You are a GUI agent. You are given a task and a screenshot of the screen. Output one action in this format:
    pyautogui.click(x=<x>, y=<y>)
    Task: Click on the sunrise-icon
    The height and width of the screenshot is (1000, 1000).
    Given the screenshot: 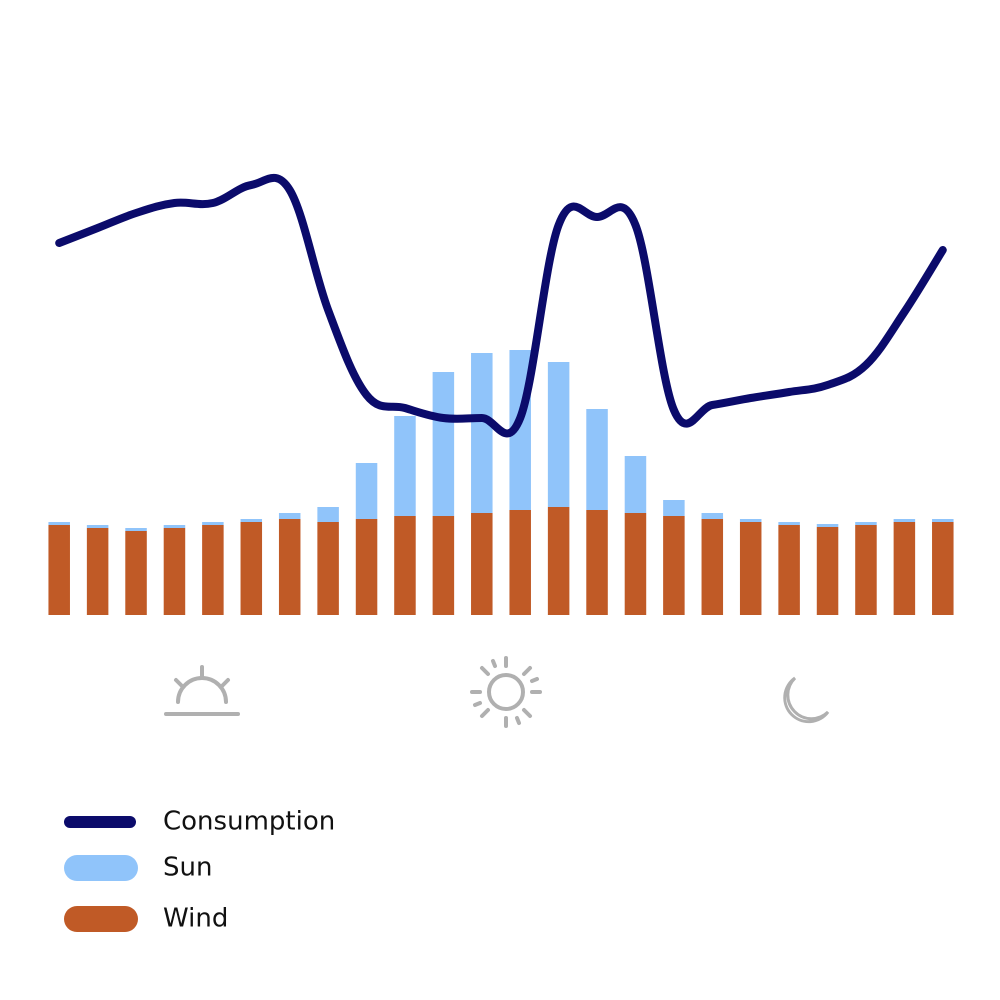 What is the action you would take?
    pyautogui.click(x=202, y=690)
    